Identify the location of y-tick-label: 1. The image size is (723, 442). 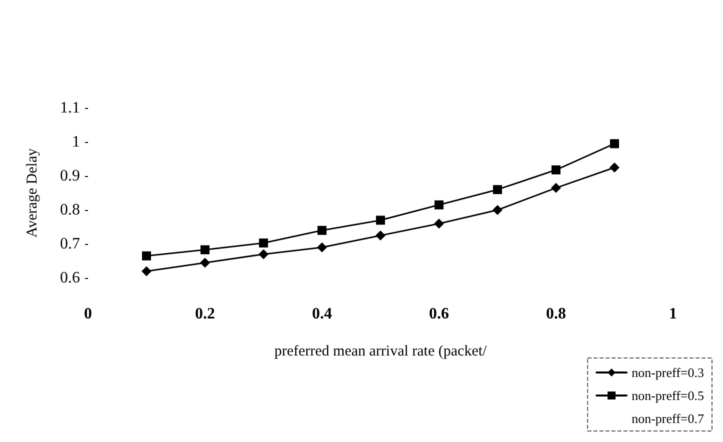
(76, 142).